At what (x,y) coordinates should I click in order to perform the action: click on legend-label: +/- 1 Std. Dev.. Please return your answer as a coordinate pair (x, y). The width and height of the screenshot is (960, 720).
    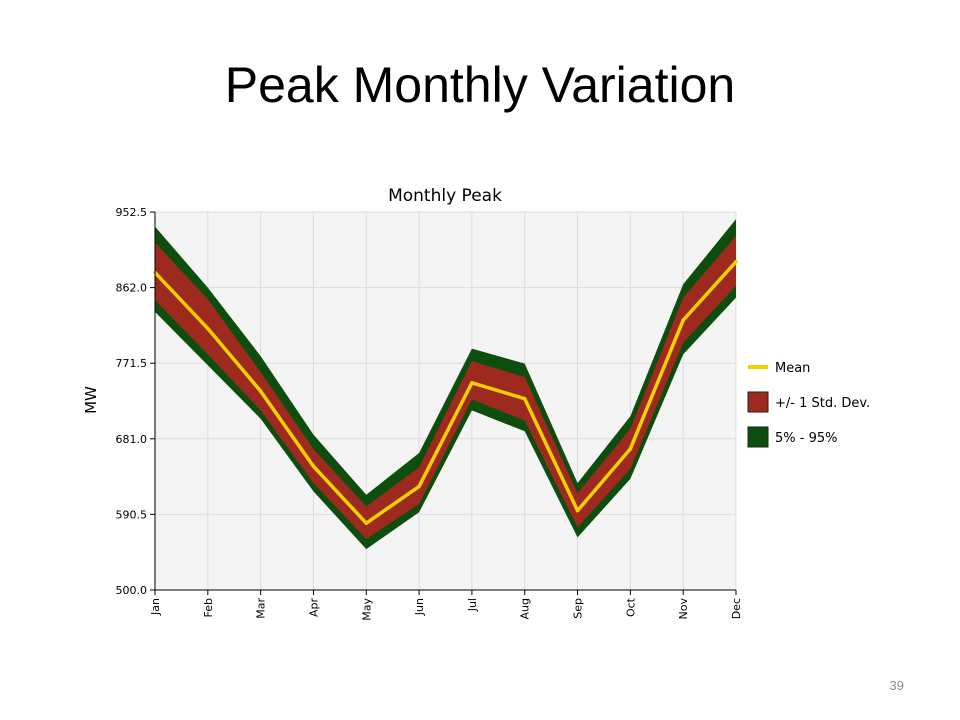
    Looking at the image, I should click on (822, 403).